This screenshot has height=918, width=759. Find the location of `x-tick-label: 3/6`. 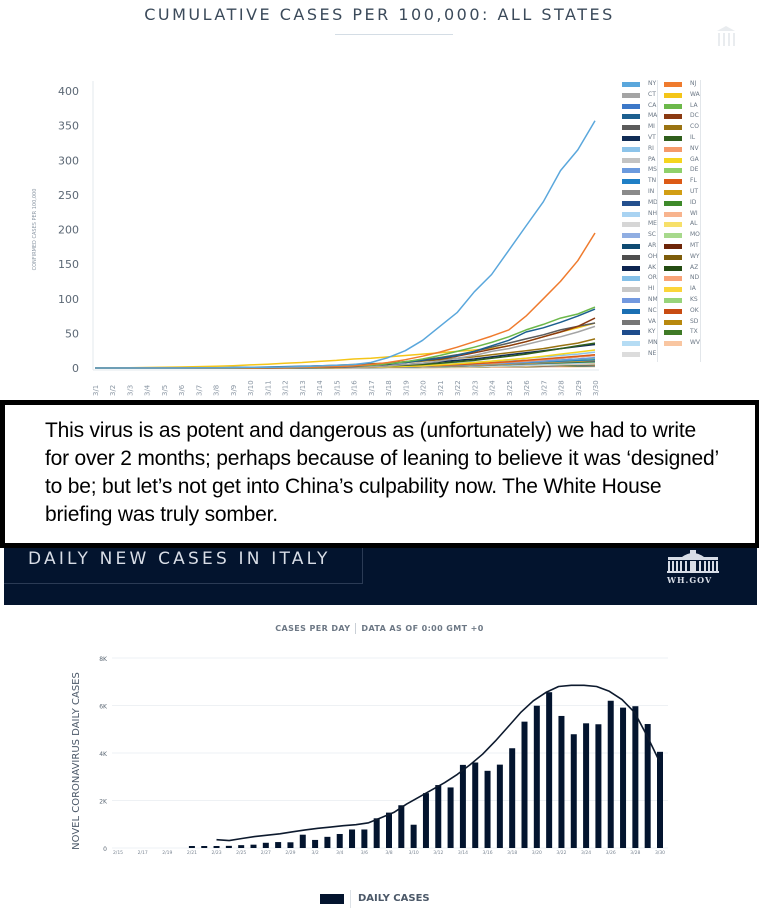

x-tick-label: 3/6 is located at coordinates (364, 853).